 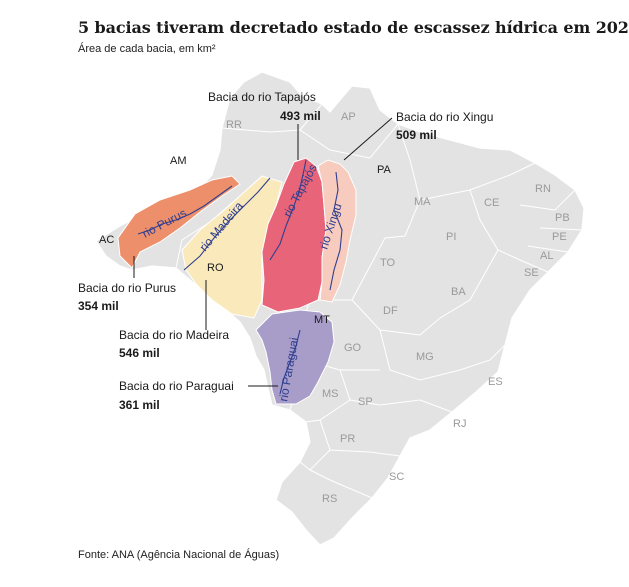 What do you see at coordinates (451, 237) in the screenshot?
I see `state-label: PI` at bounding box center [451, 237].